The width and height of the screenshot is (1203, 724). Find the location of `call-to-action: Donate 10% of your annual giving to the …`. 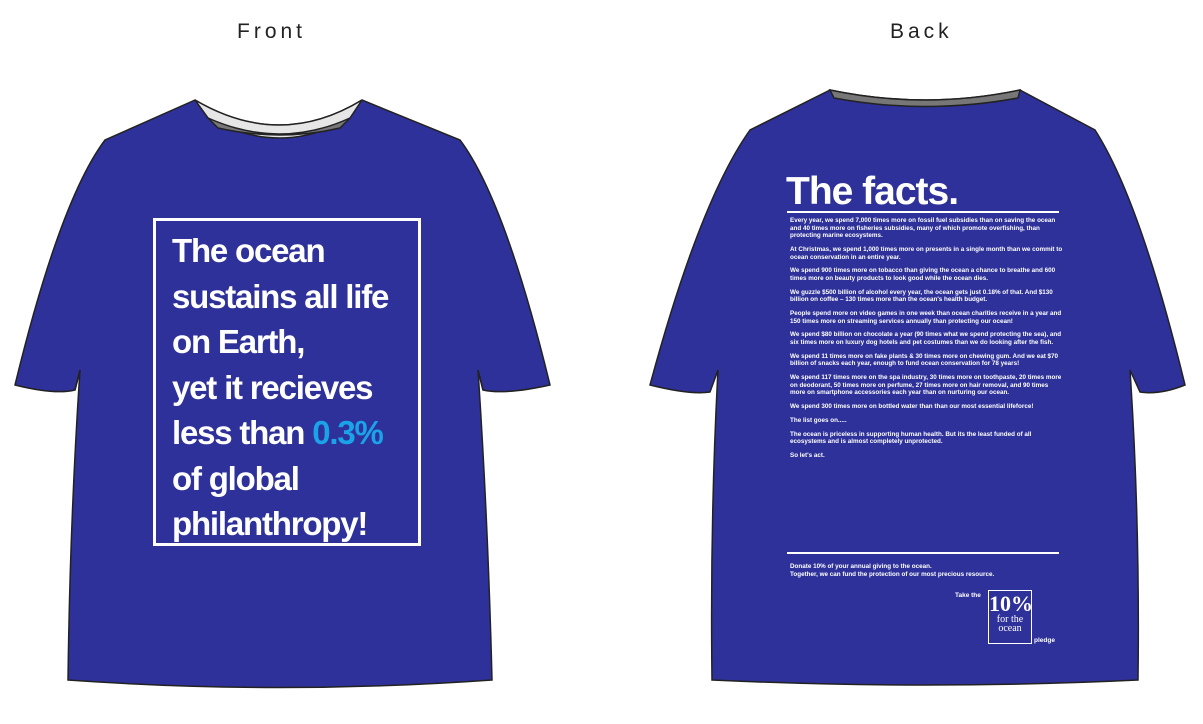

call-to-action: Donate 10% of your annual giving to the … is located at coordinates (927, 571).